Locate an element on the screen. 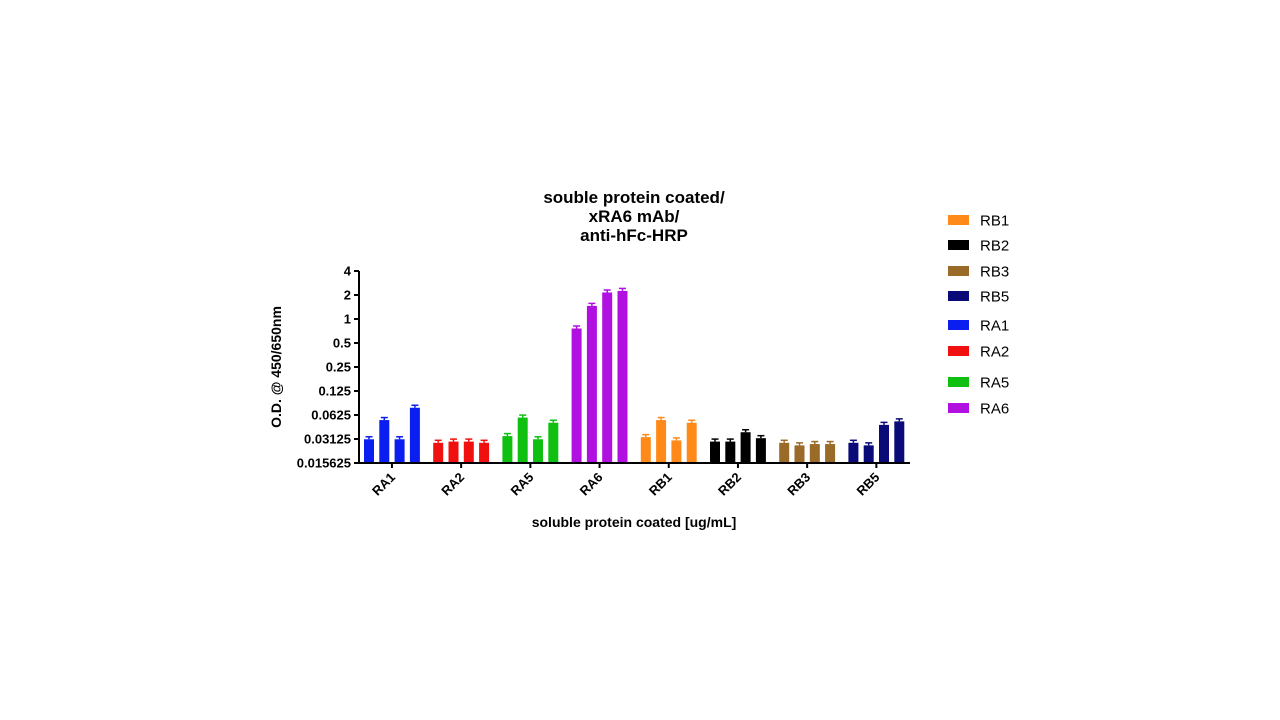  y-tick-label: 4 is located at coordinates (348, 271).